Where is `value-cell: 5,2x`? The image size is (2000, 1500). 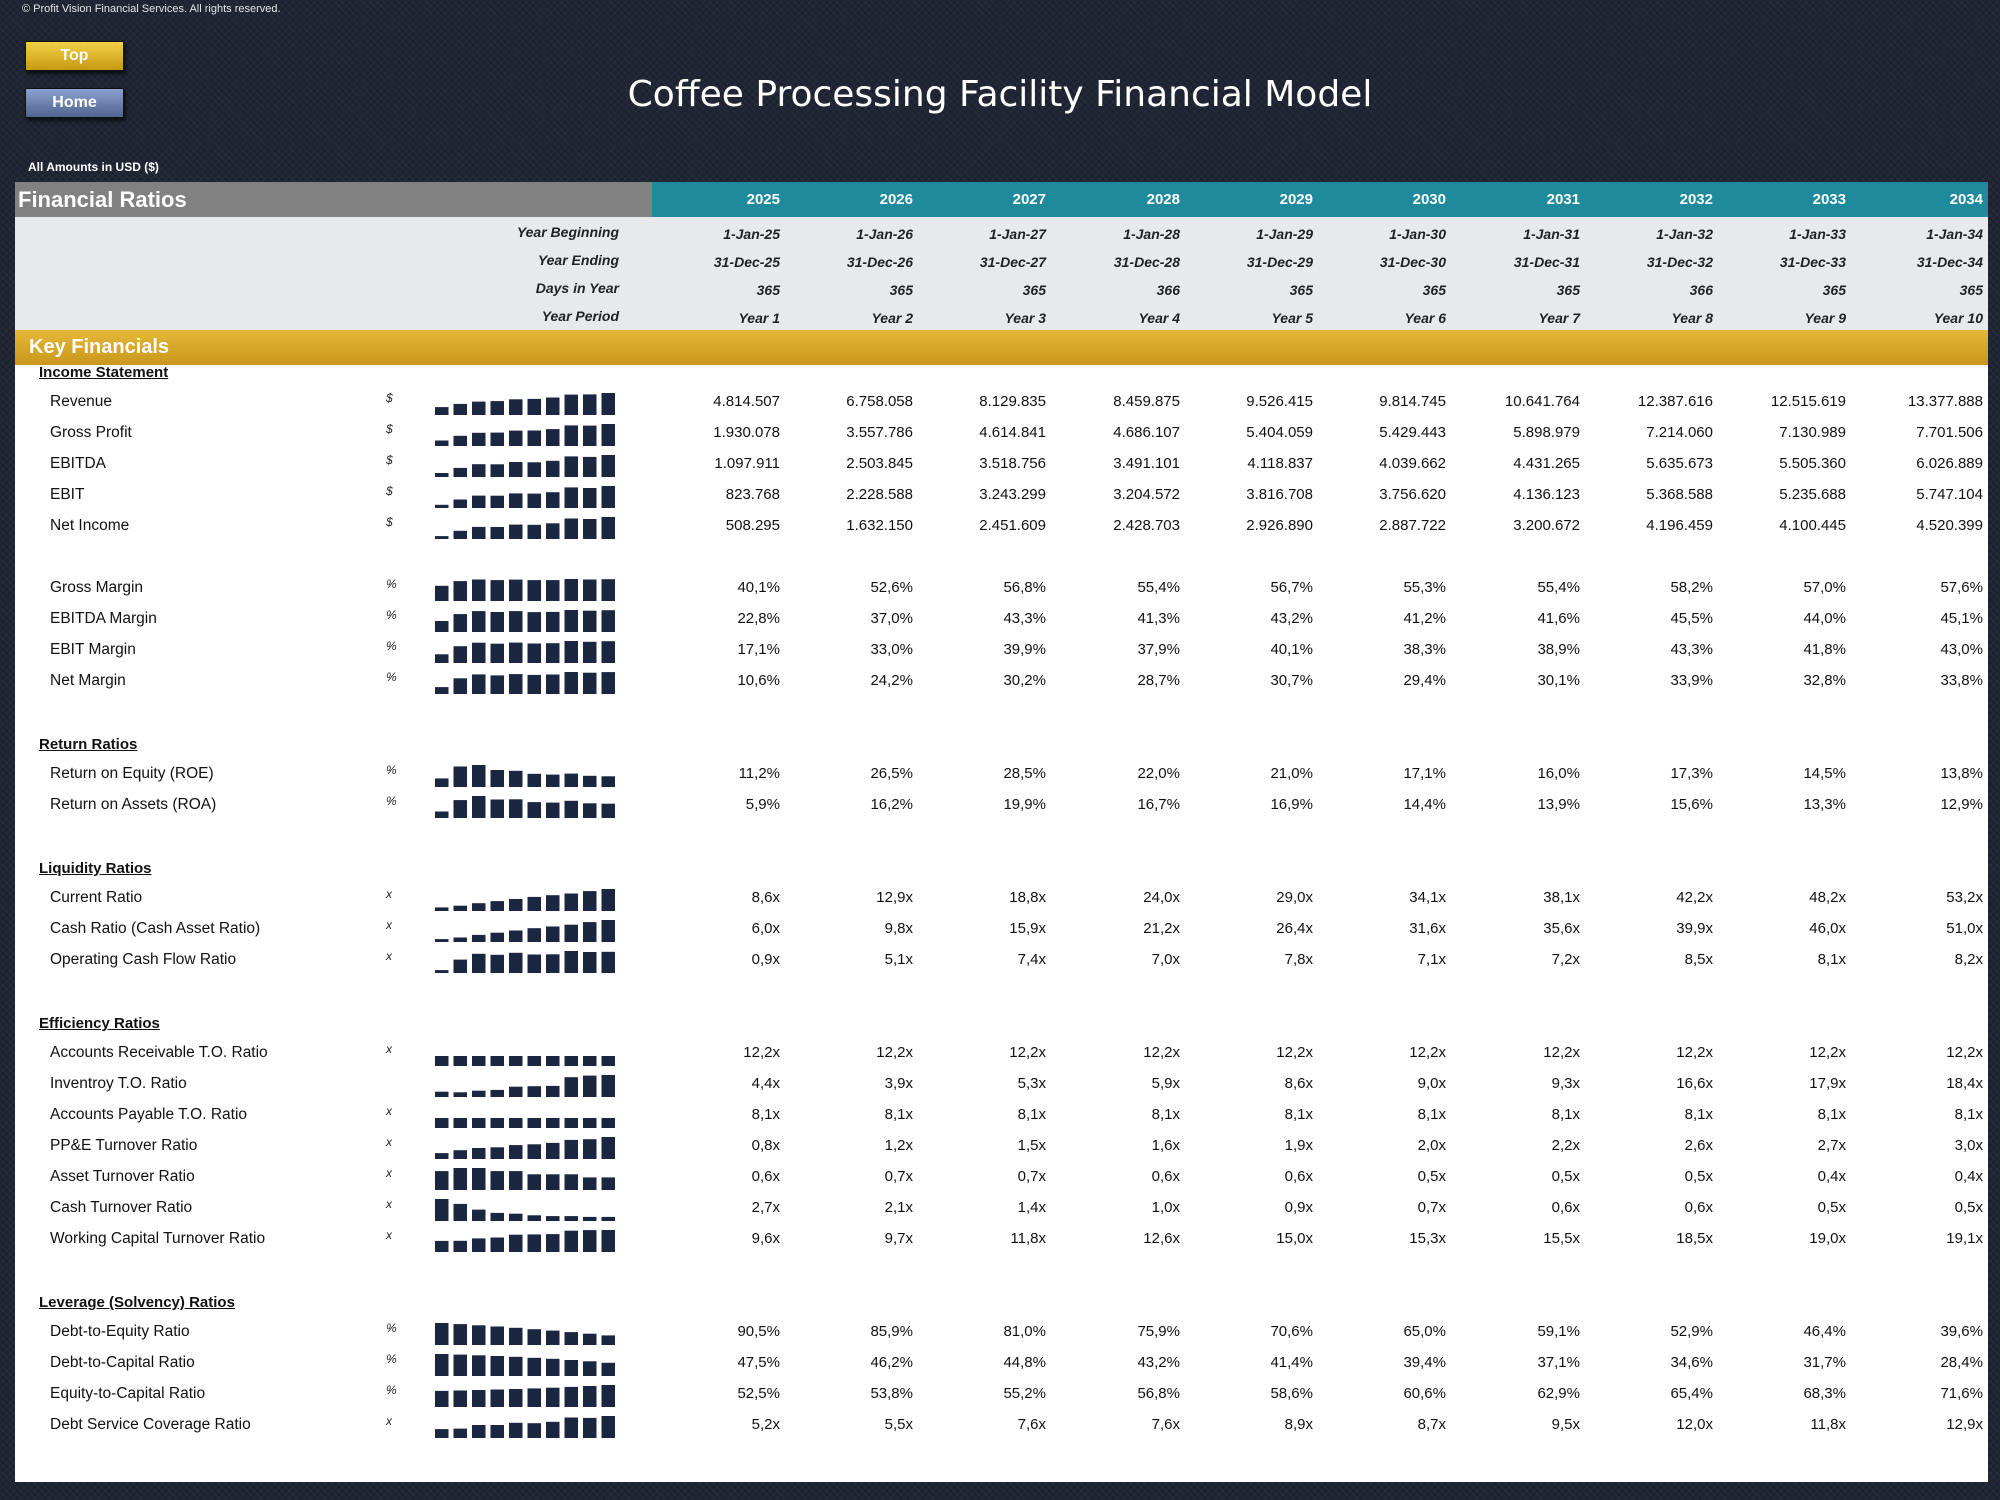 value-cell: 5,2x is located at coordinates (765, 1424).